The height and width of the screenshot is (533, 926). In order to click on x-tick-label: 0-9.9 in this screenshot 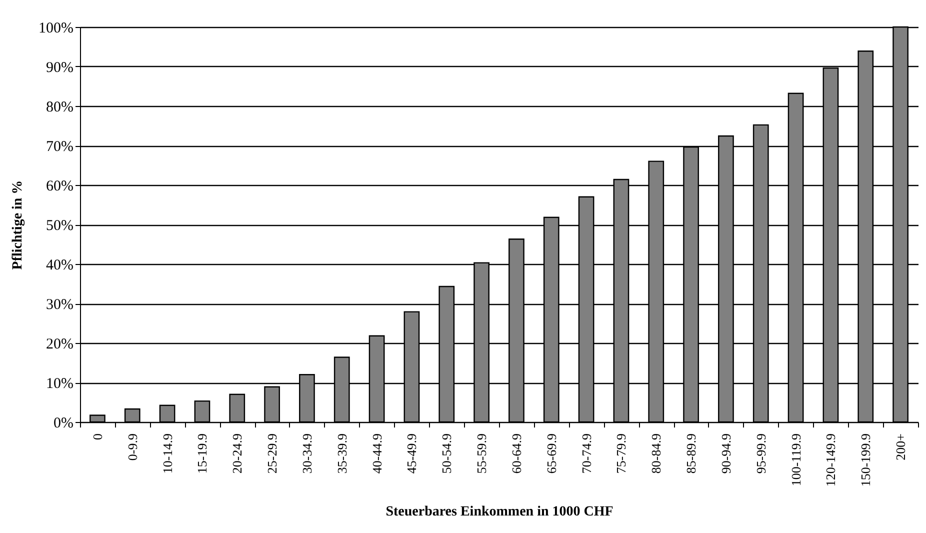, I will do `click(132, 447)`.